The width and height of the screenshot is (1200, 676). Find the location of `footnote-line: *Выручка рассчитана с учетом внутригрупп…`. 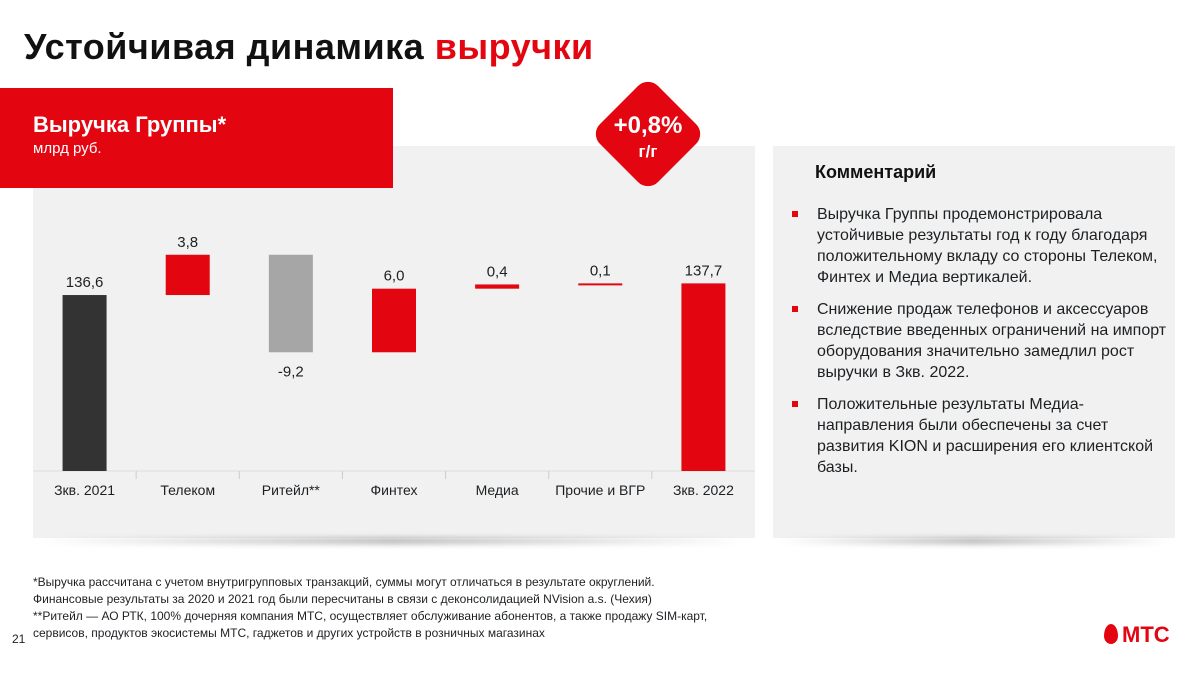

footnote-line: *Выручка рассчитана с учетом внутригрупп… is located at coordinates (344, 582).